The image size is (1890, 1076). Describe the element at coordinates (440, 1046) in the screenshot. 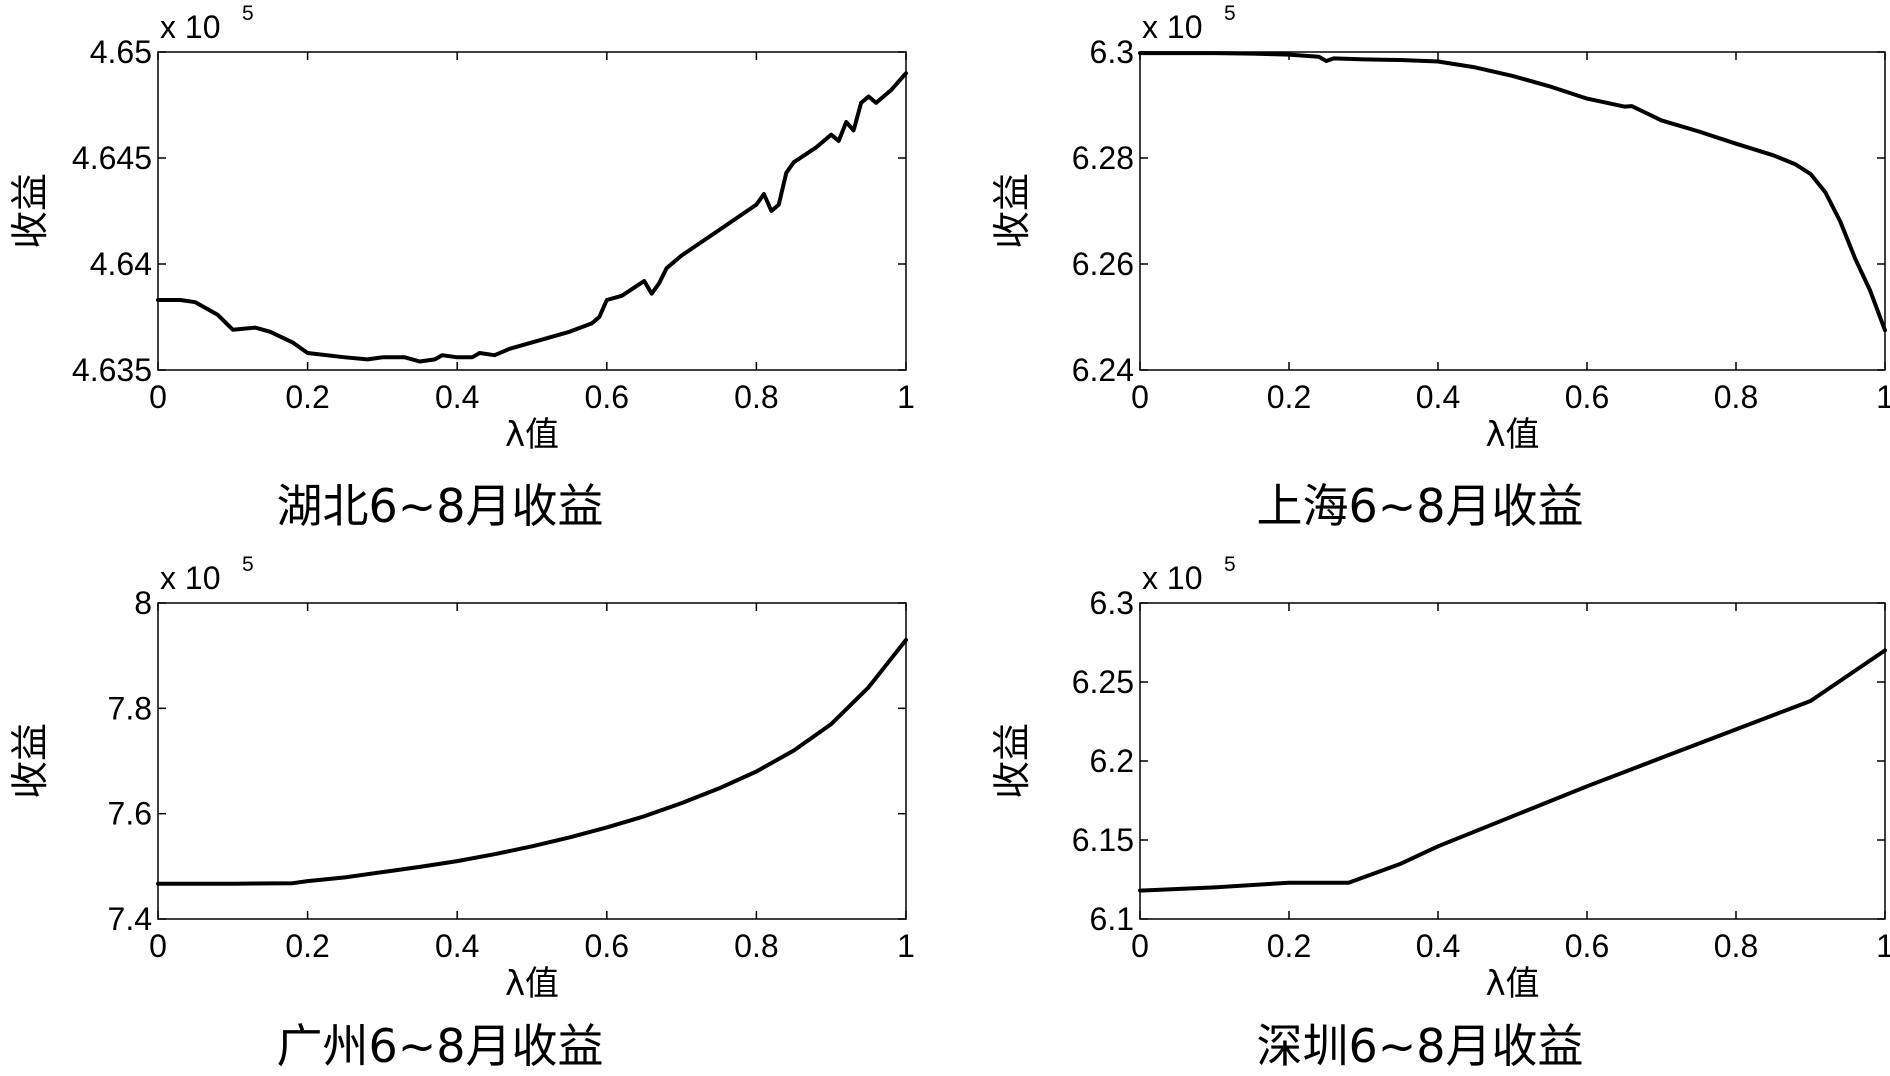

I see `chart-title-guangzhou: 广州6~8月收益` at that location.